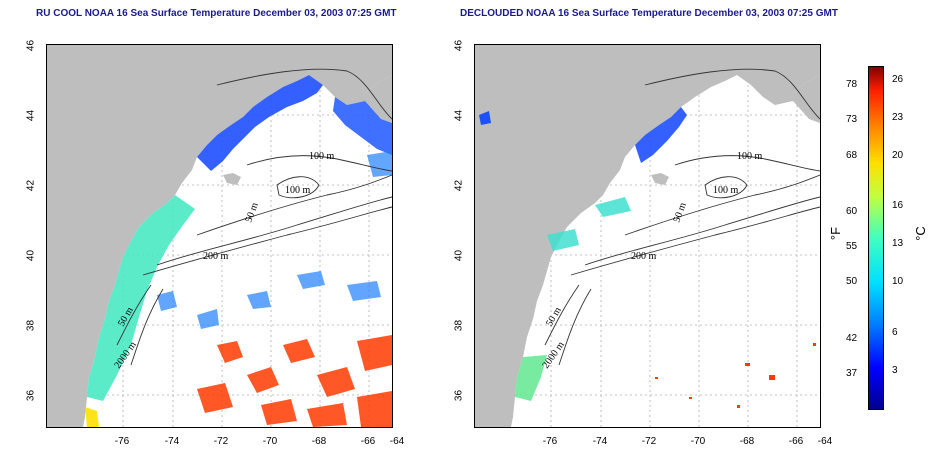  What do you see at coordinates (661, 135) in the screenshot?
I see `right-cold-gulf` at bounding box center [661, 135].